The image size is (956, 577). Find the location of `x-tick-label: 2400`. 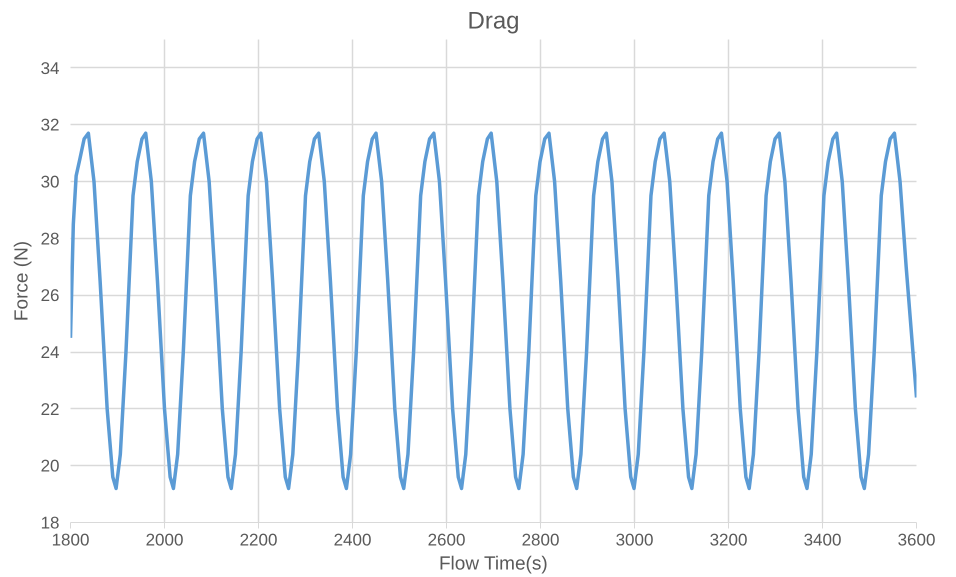

x-tick-label: 2400 is located at coordinates (353, 540).